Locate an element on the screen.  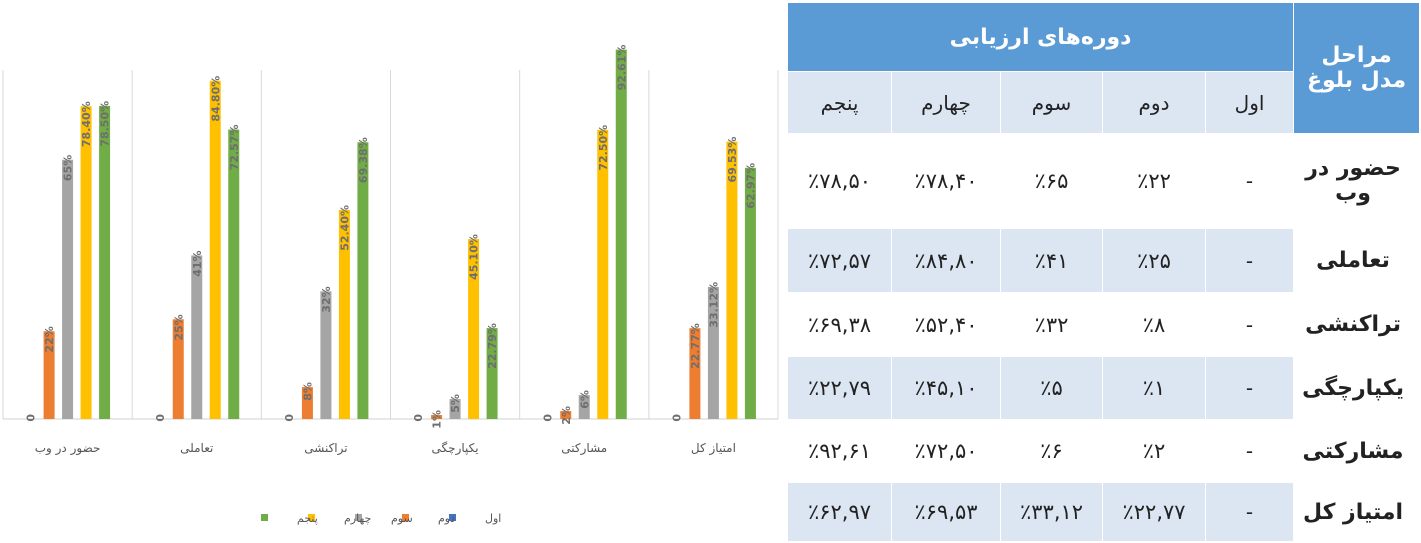
category-label: حضور در وب is located at coordinates (68, 448).